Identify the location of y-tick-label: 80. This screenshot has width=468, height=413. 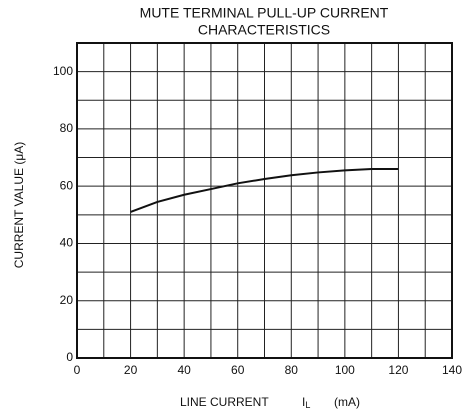
(67, 128).